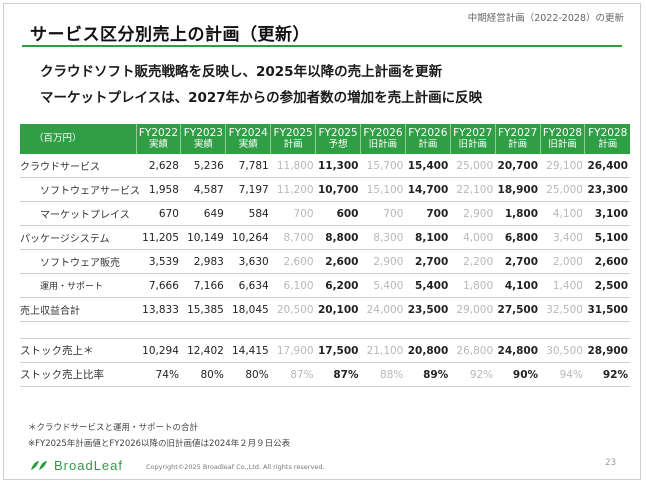  I want to click on footnote-stock: ＊クラウドサービスと運用・サポートの合計, so click(113, 428).